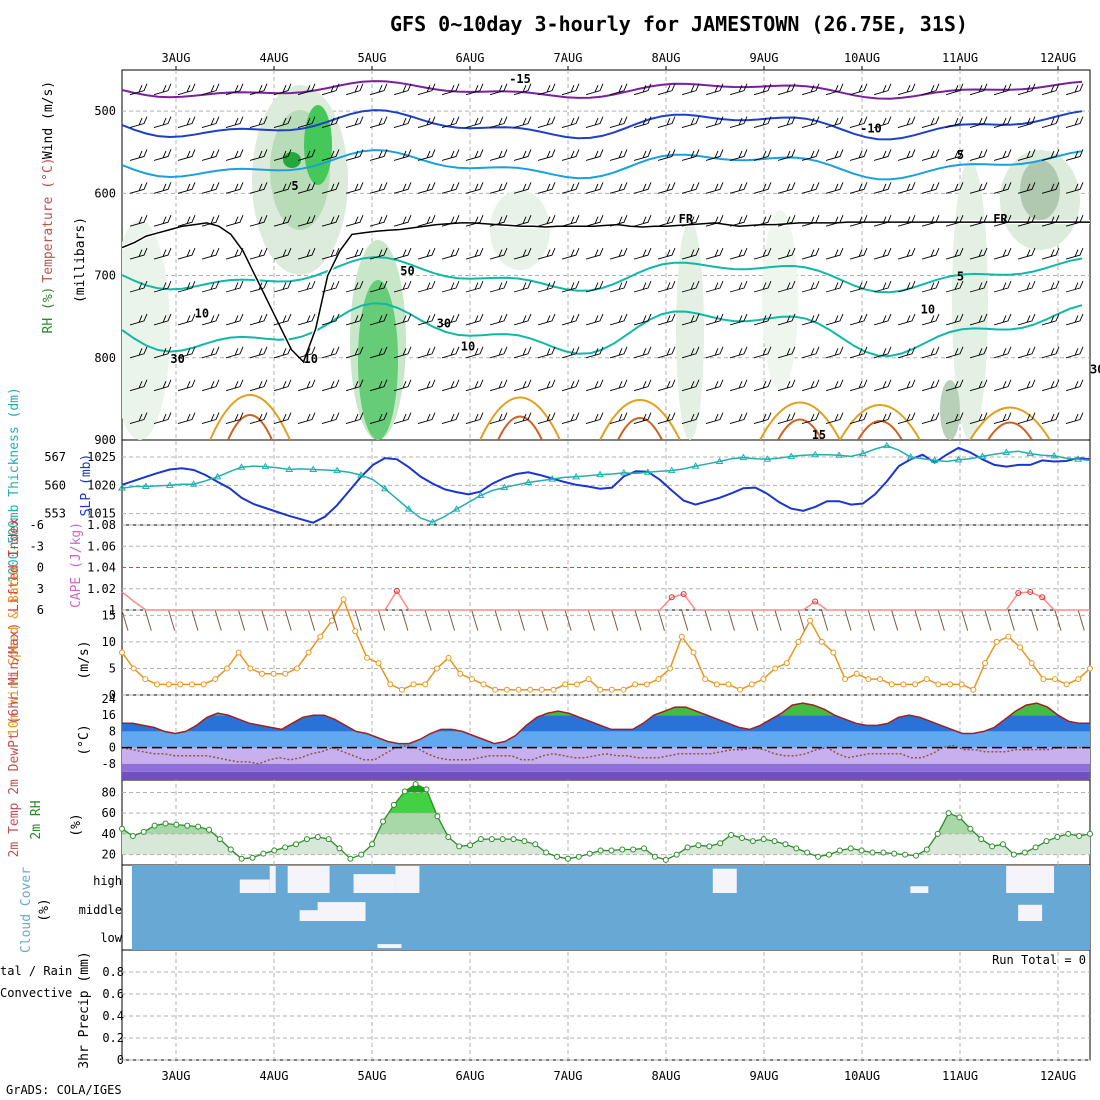 The height and width of the screenshot is (1100, 1100). What do you see at coordinates (372, 58) in the screenshot?
I see `x-tick-label-top: 5AUG` at bounding box center [372, 58].